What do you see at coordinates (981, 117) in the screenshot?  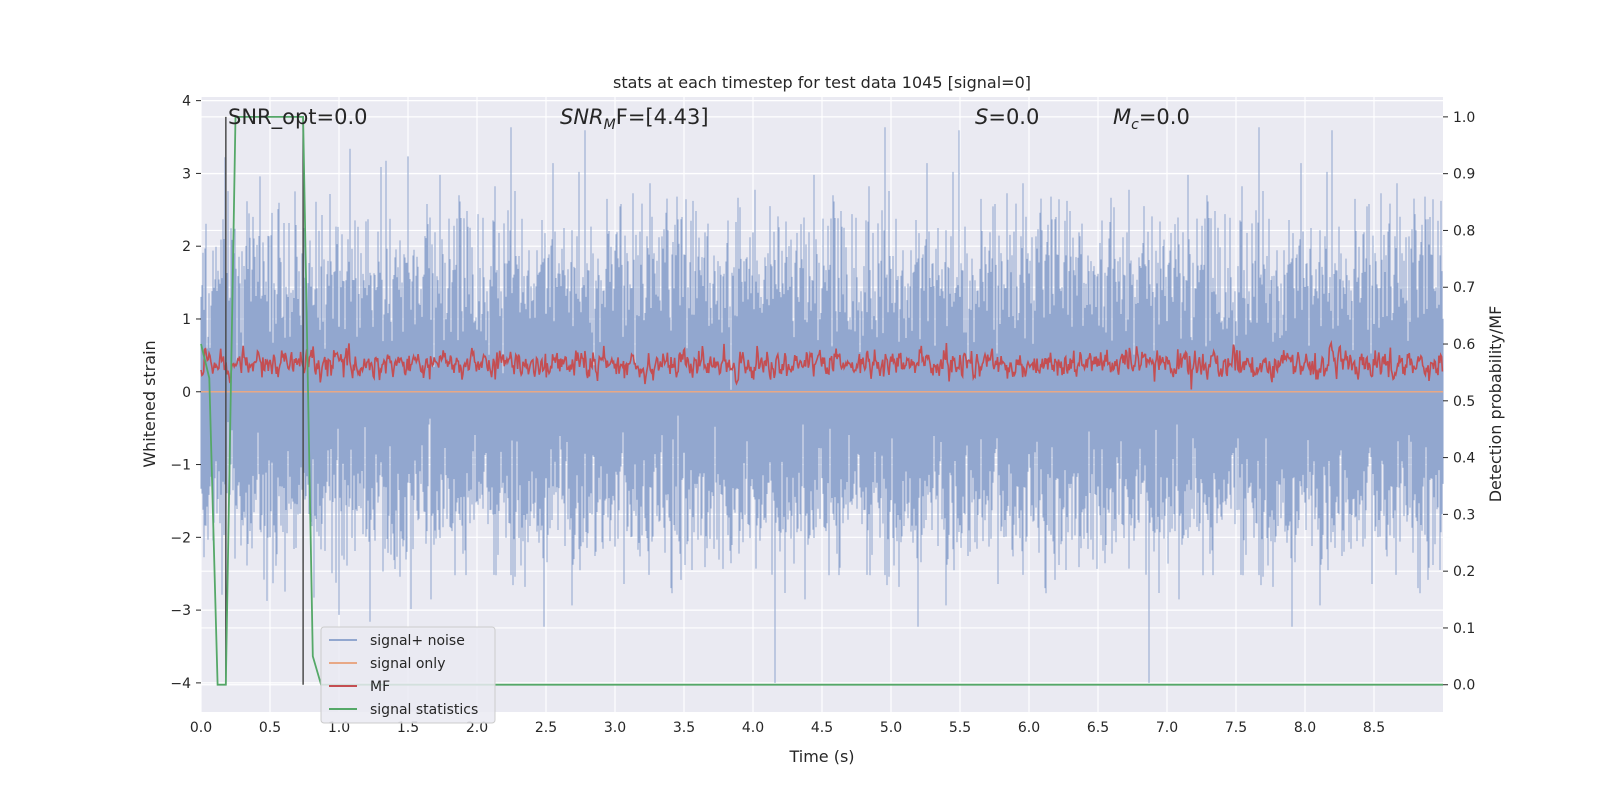 I see `s-variable: S` at bounding box center [981, 117].